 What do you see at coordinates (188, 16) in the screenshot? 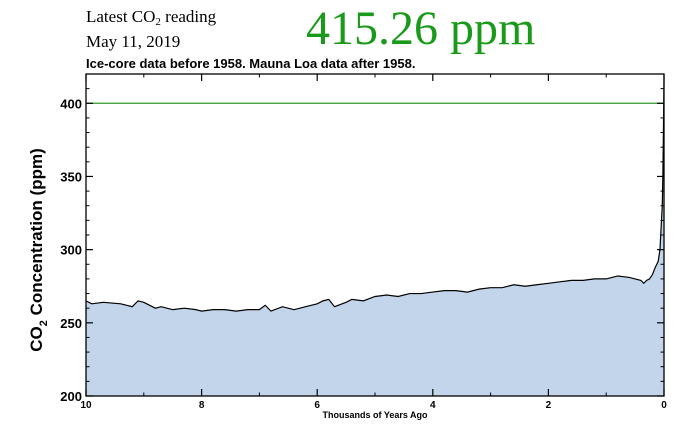
I see `reading-label-suffix: reading` at bounding box center [188, 16].